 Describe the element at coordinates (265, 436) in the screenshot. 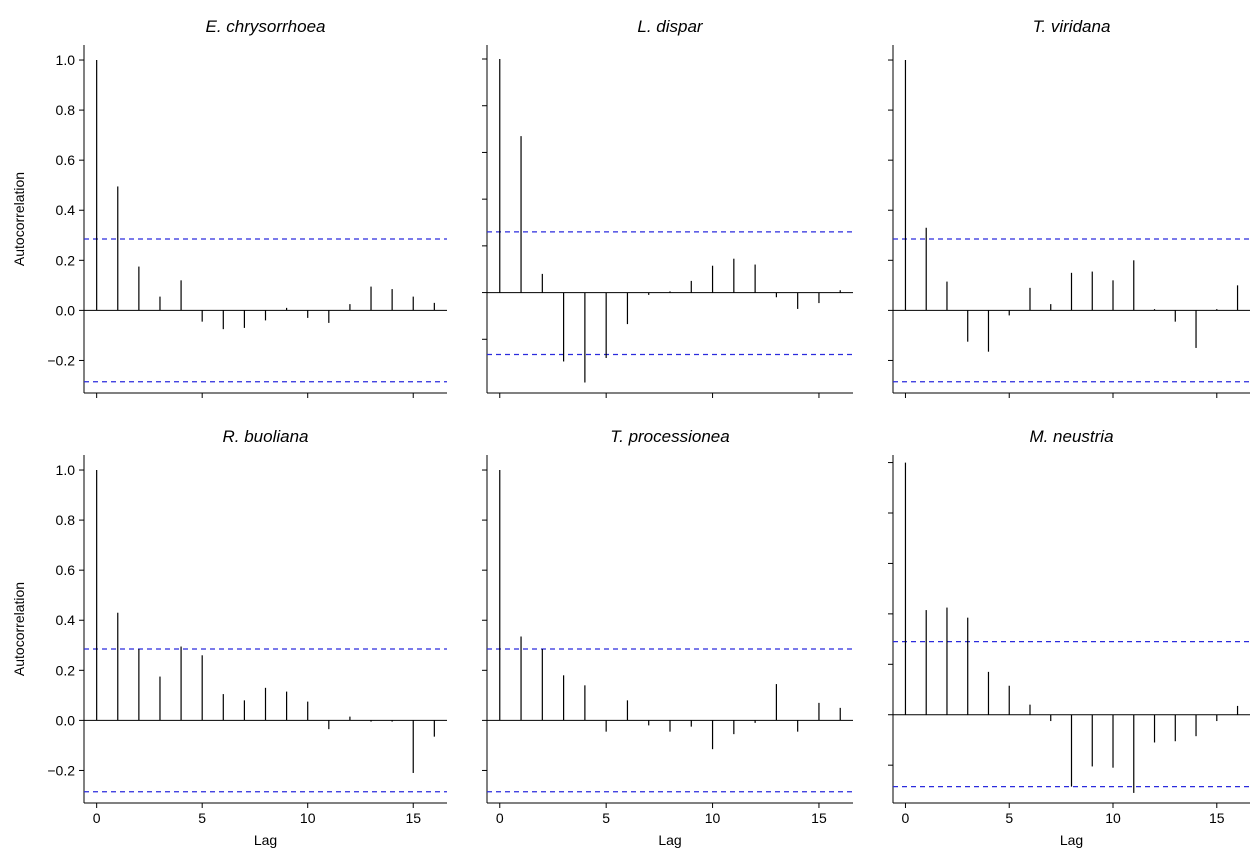

I see `panel-title: R. buoliana` at that location.